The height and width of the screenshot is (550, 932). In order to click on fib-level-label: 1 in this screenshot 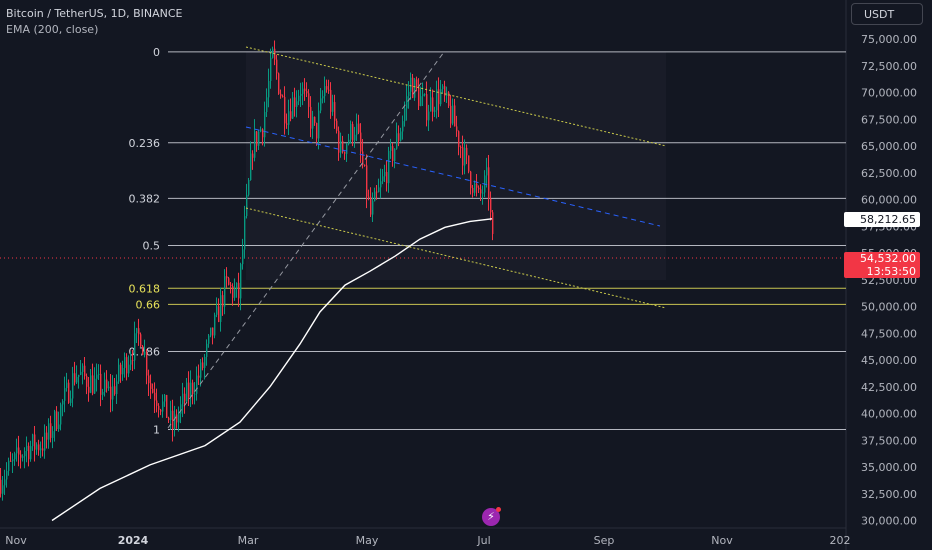, I will do `click(156, 430)`.